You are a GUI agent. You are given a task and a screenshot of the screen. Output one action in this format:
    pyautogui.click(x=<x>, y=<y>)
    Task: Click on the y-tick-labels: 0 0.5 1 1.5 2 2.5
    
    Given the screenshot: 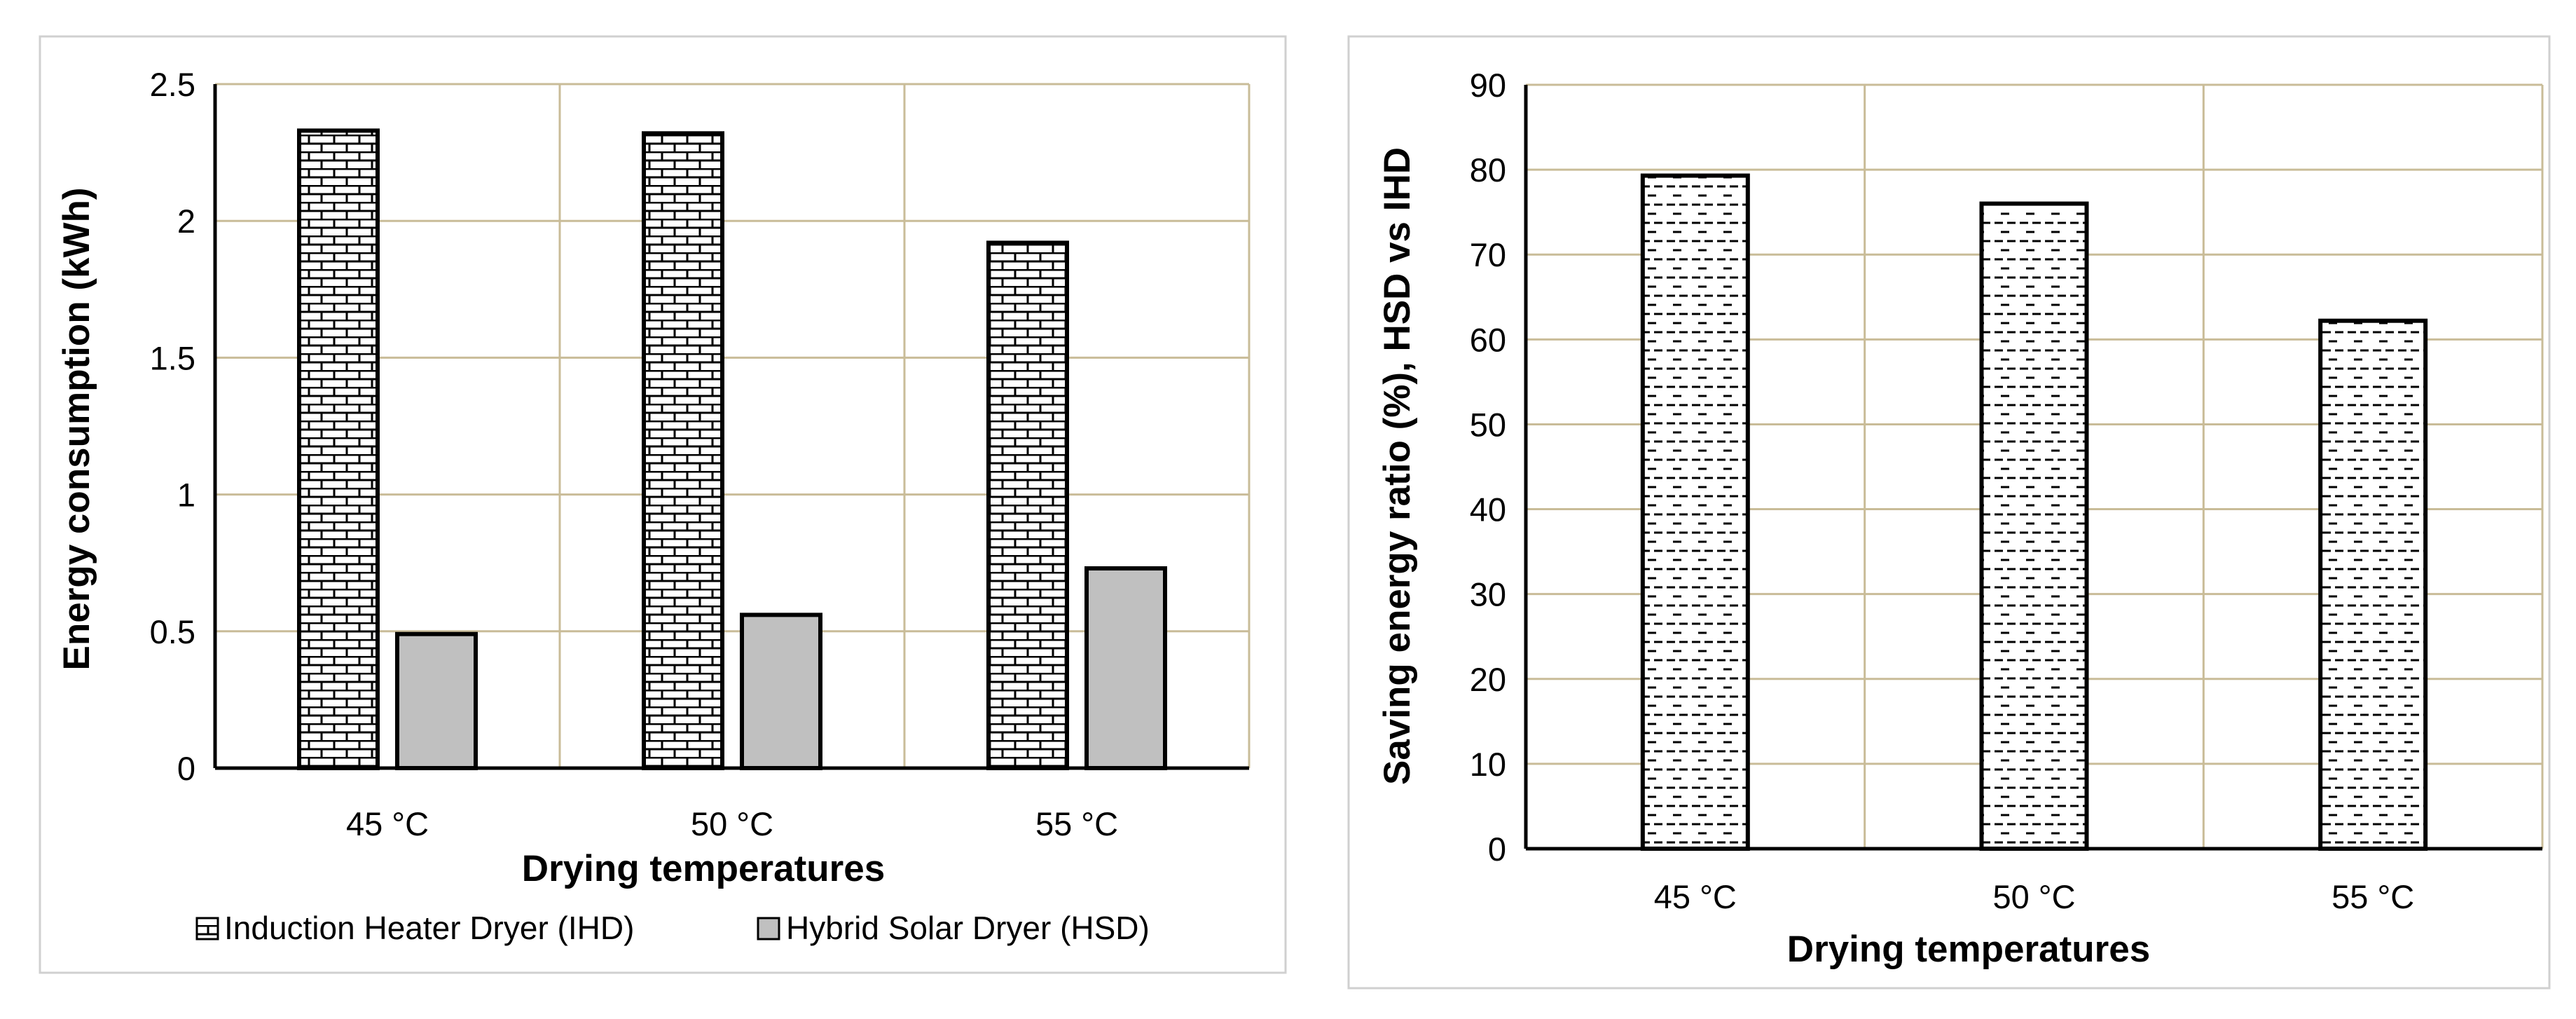 What is the action you would take?
    pyautogui.click(x=172, y=426)
    